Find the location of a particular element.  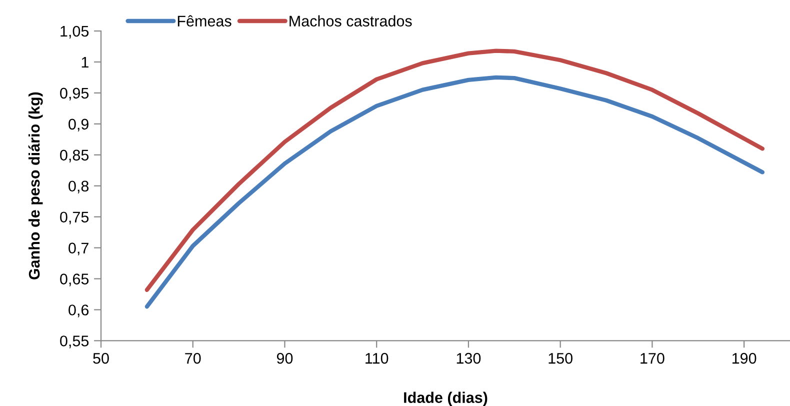

y-tick-label: 0,55 is located at coordinates (74, 342).